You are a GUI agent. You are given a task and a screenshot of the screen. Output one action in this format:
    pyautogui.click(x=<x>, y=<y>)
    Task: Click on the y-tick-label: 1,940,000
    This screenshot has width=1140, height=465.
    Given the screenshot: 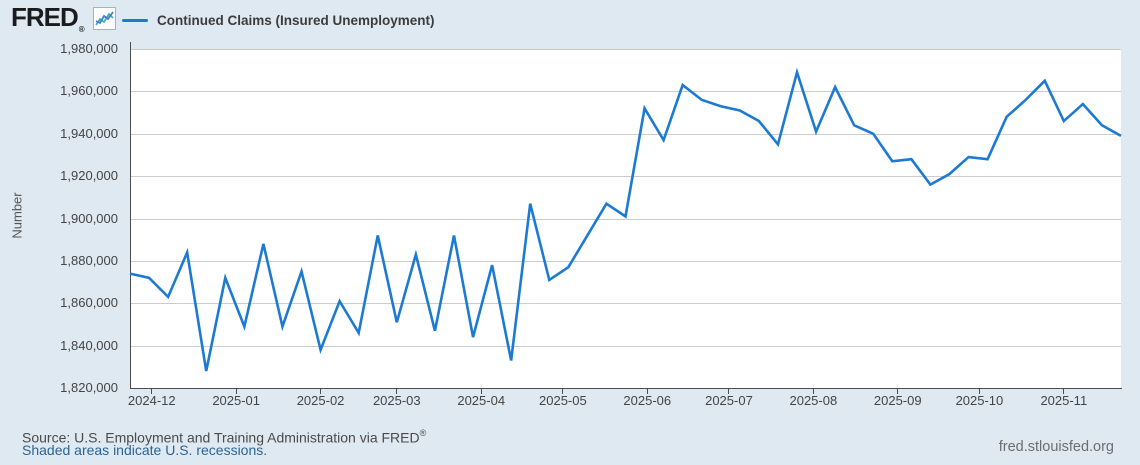 What is the action you would take?
    pyautogui.click(x=89, y=133)
    